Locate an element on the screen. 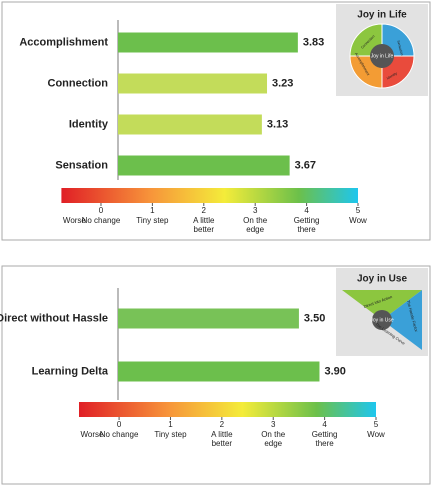 The image size is (433, 486). category-label: Sensation is located at coordinates (81, 165).